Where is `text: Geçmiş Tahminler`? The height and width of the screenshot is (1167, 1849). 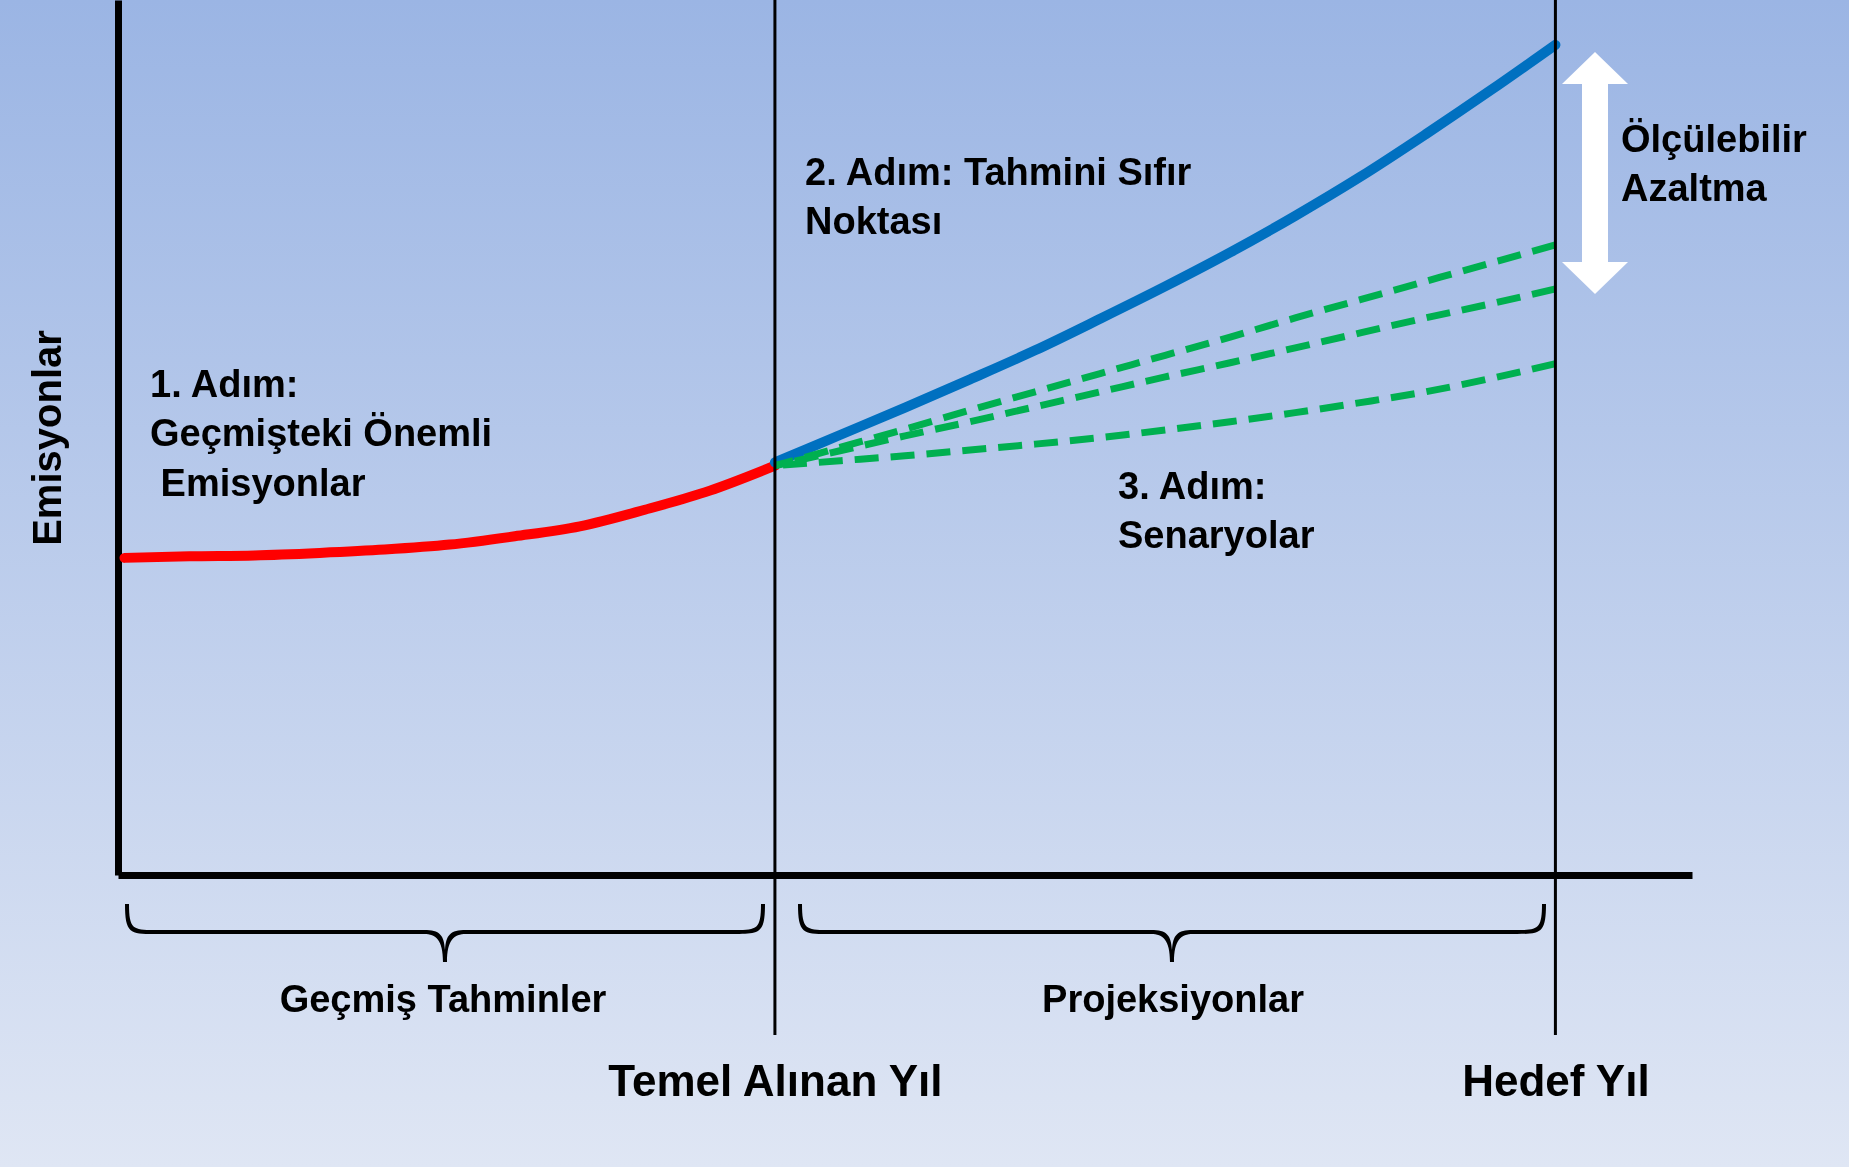
text: Geçmiş Tahminler is located at coordinates (443, 999).